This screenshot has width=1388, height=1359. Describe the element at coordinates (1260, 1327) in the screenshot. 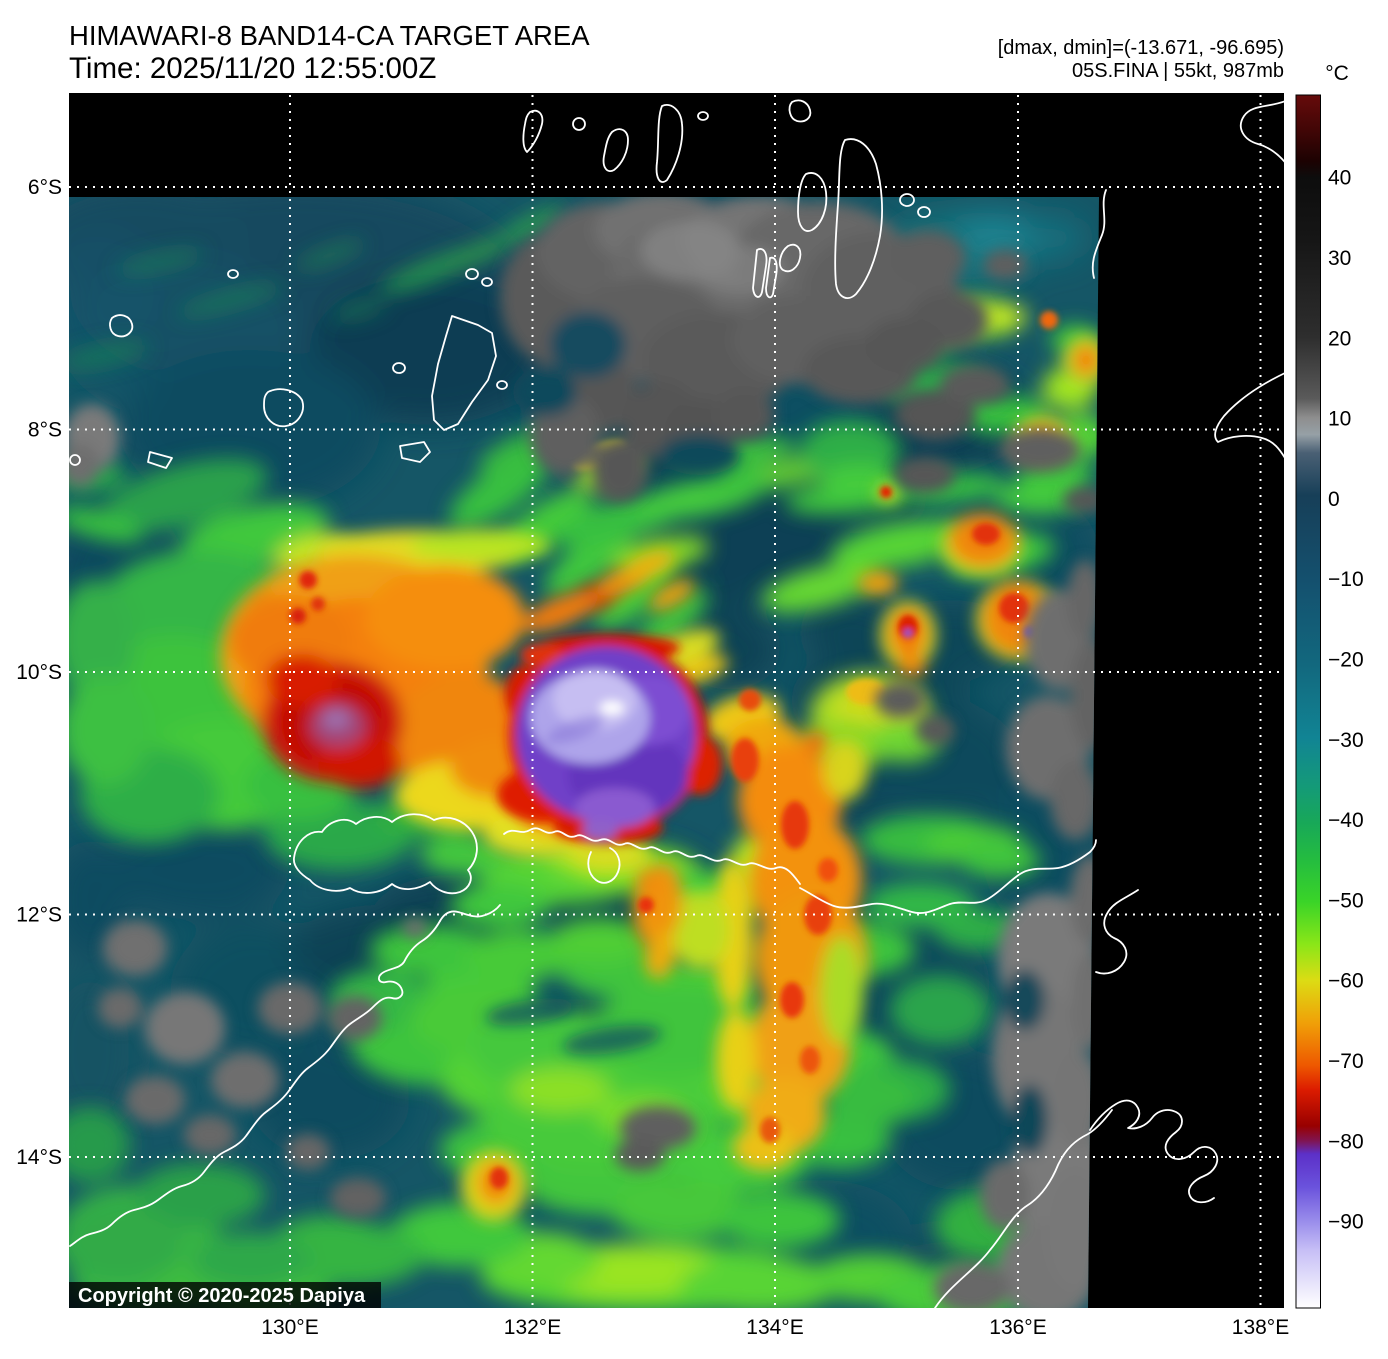

I see `svg-text: 138°E` at that location.